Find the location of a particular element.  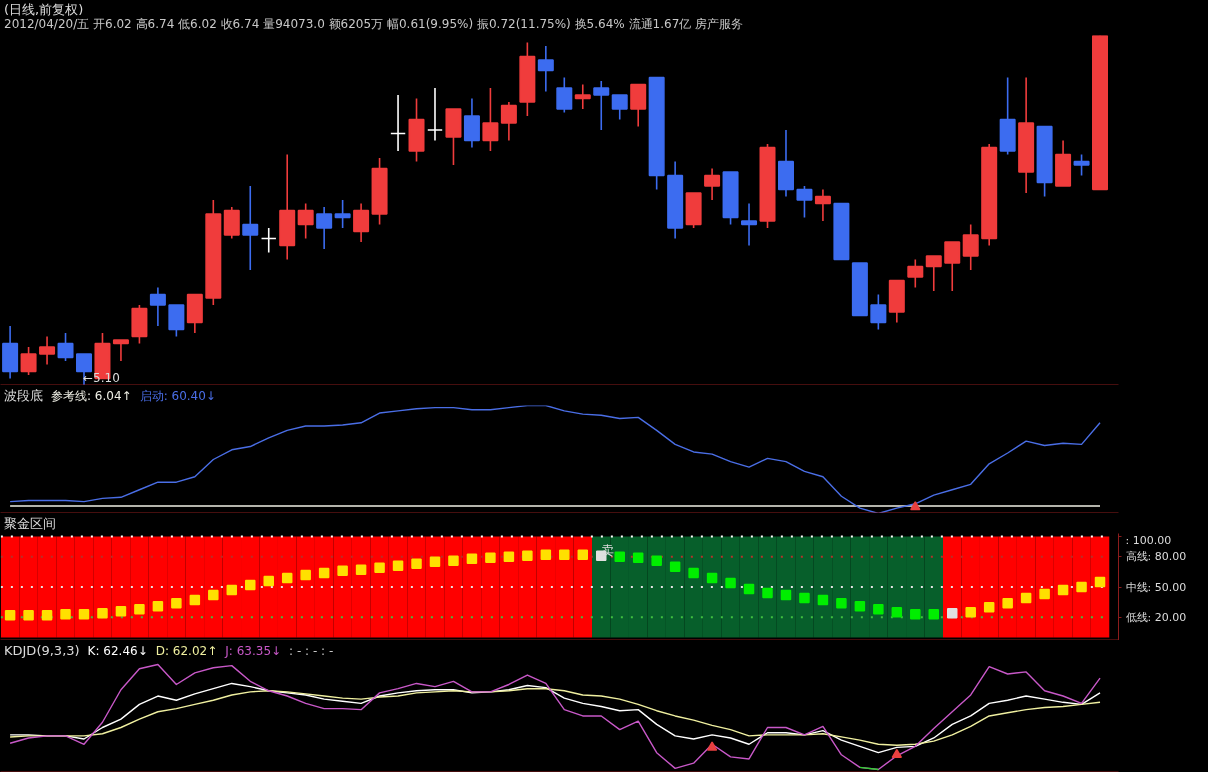

text: 2012/04/20/五 开6.02 高6.74 低6.02 收6.74 量94073.0 额6205万 幅0.61(9.95%) 振0.72(11.75%) 换5.64% 流通1.67亿 房产服务 is located at coordinates (374, 24).